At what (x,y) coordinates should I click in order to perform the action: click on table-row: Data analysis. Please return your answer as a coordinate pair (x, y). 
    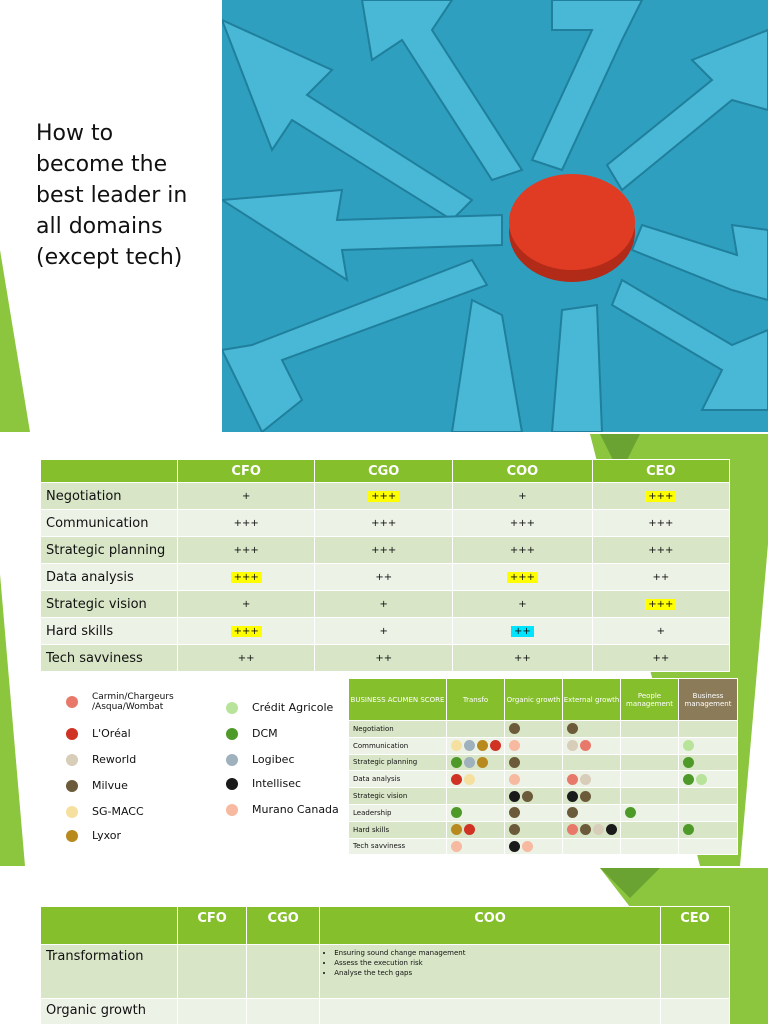
    Looking at the image, I should click on (543, 779).